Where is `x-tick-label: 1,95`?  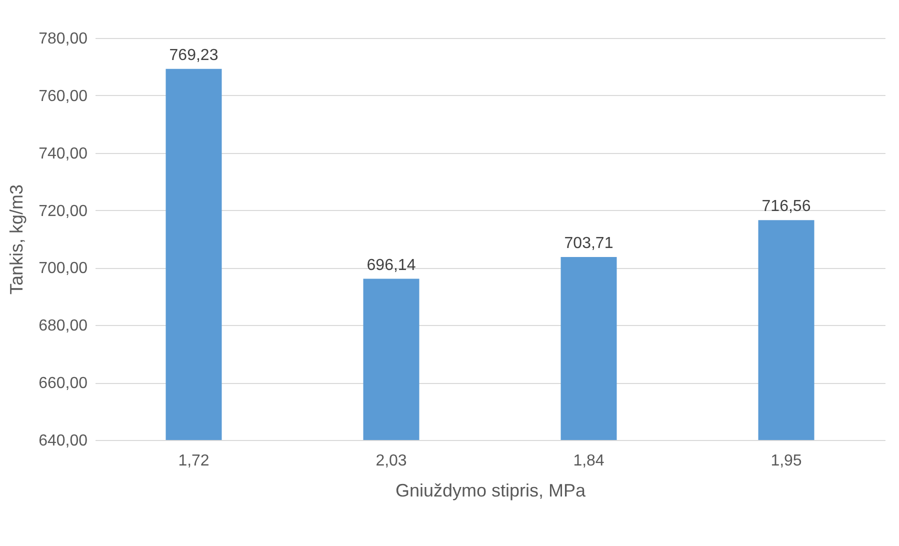 x-tick-label: 1,95 is located at coordinates (786, 461).